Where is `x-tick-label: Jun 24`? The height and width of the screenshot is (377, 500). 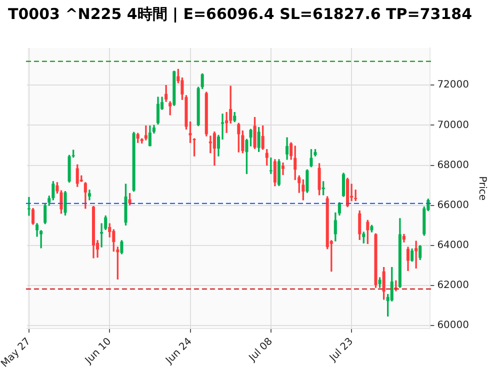 x-tick-label: Jun 24 is located at coordinates (178, 351).